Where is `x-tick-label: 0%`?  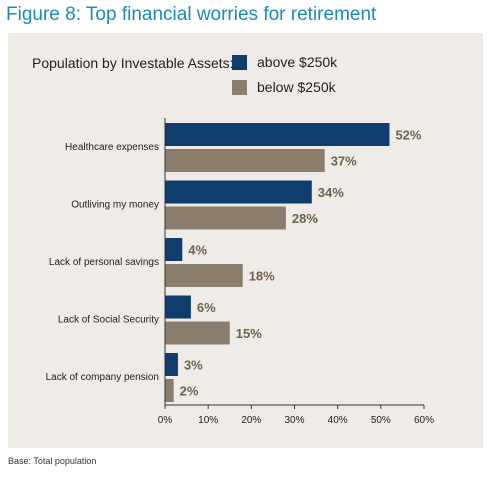
x-tick-label: 0% is located at coordinates (165, 420).